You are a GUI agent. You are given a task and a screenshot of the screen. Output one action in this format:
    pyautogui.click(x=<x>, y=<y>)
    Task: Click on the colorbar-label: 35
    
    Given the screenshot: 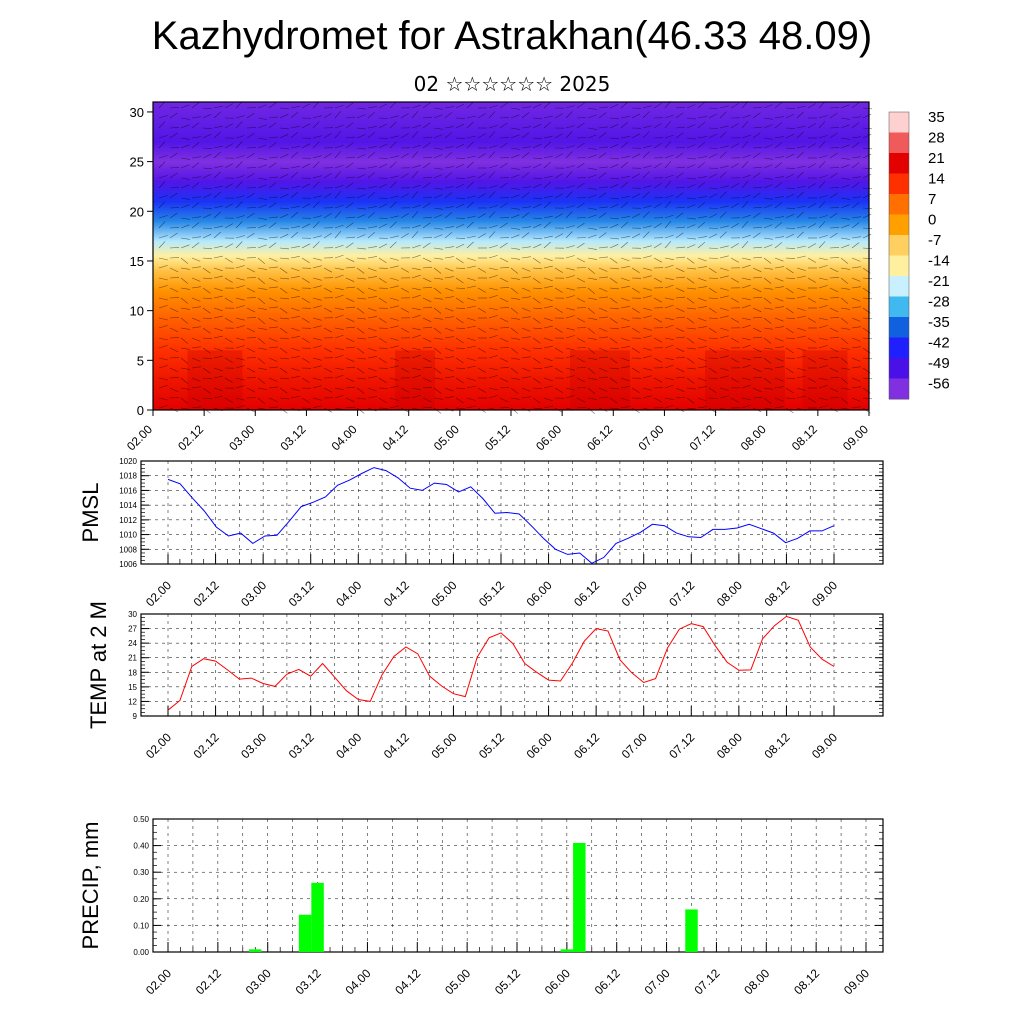 What is the action you would take?
    pyautogui.click(x=936, y=117)
    